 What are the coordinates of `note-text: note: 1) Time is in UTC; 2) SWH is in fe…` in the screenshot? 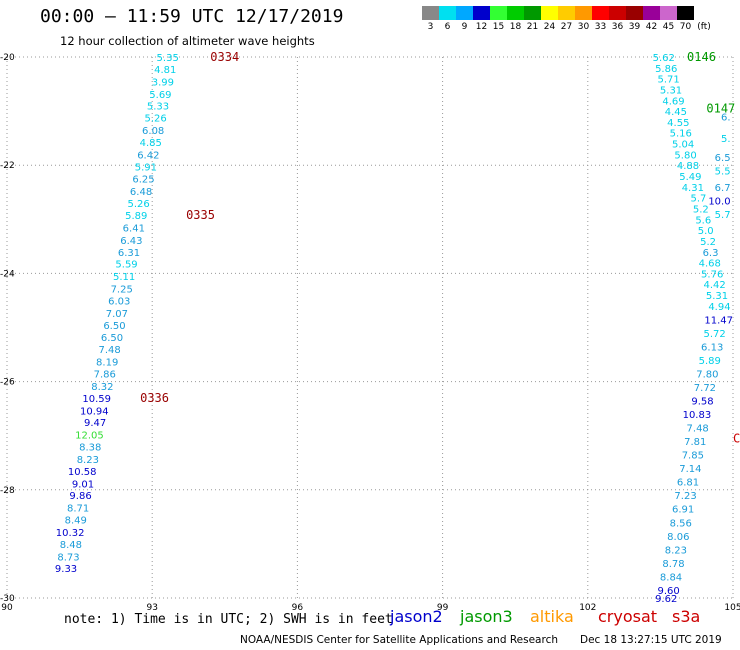 It's located at (228, 619).